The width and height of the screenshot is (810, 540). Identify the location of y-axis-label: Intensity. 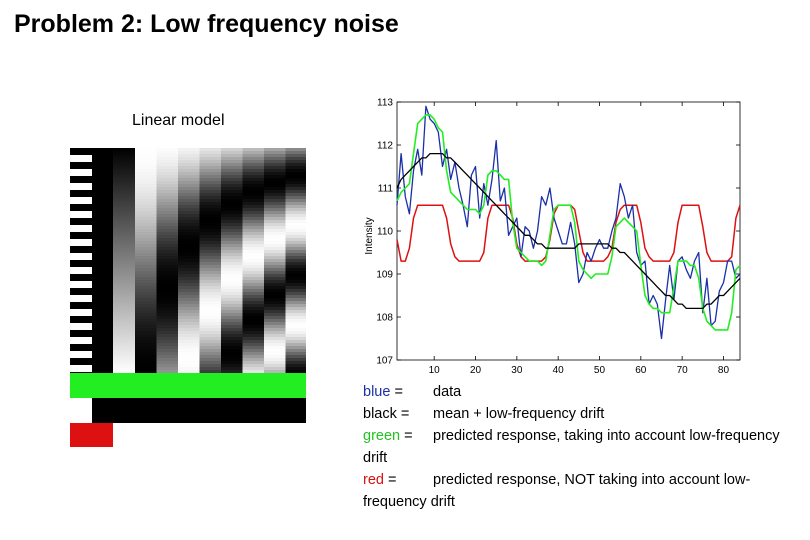
(369, 235).